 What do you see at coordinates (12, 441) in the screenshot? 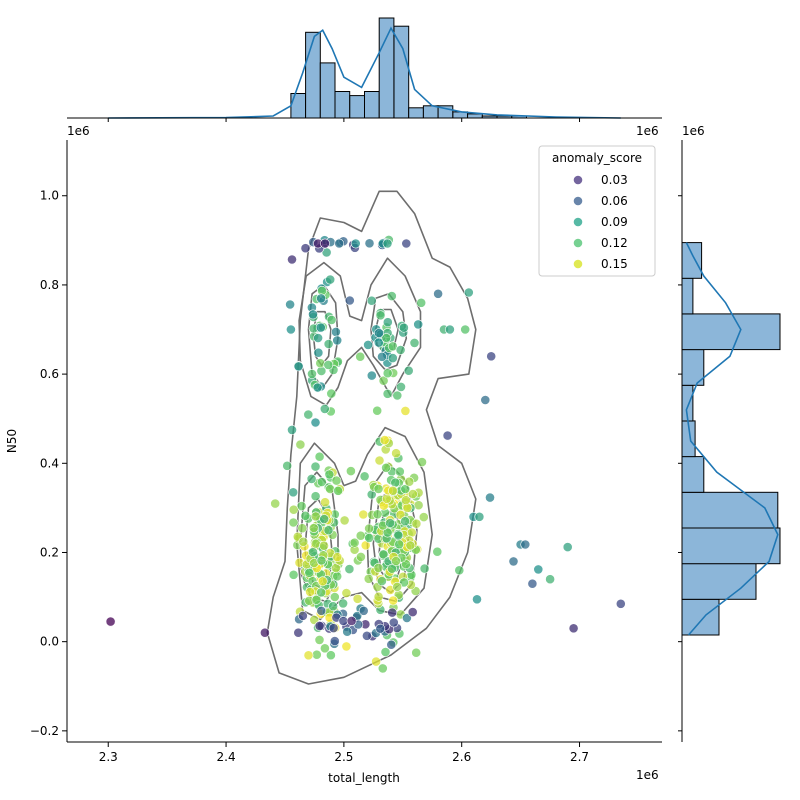
I see `y-axis-label: N50` at bounding box center [12, 441].